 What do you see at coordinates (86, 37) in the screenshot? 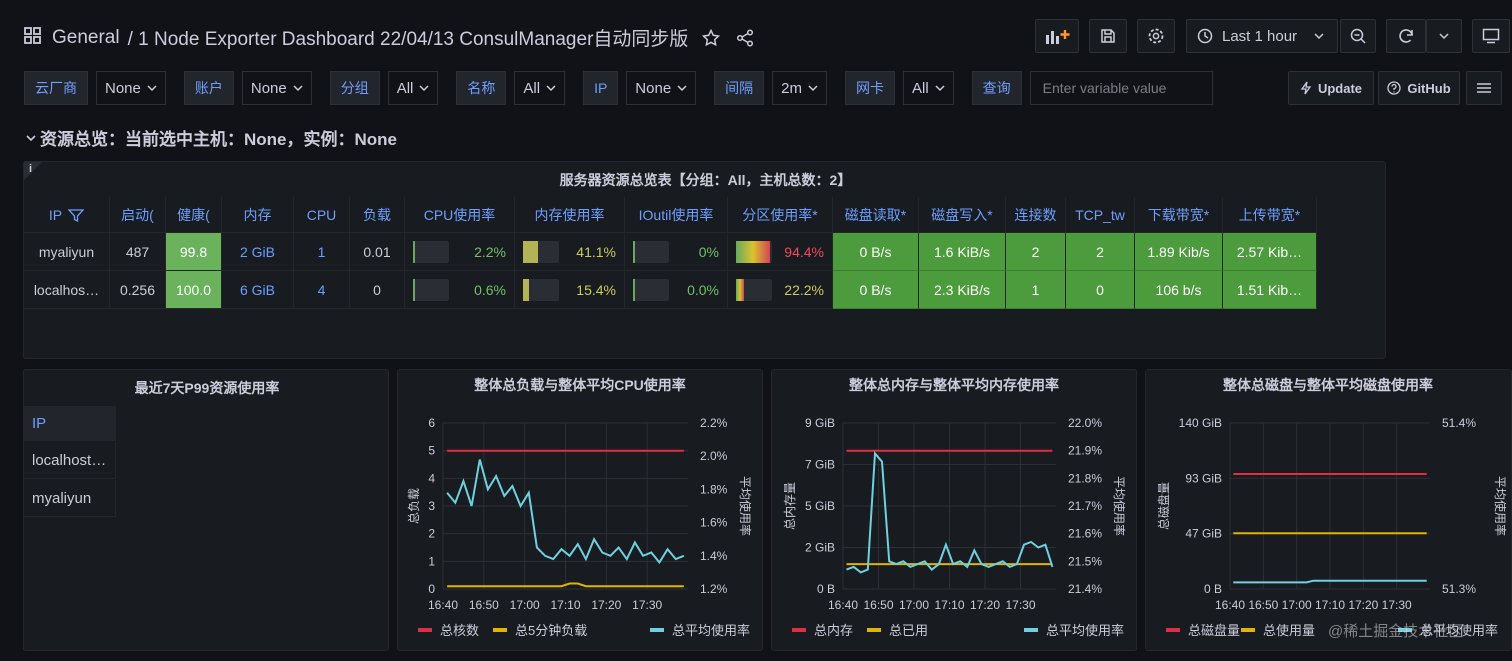
I see `breadcrumb-root: General` at bounding box center [86, 37].